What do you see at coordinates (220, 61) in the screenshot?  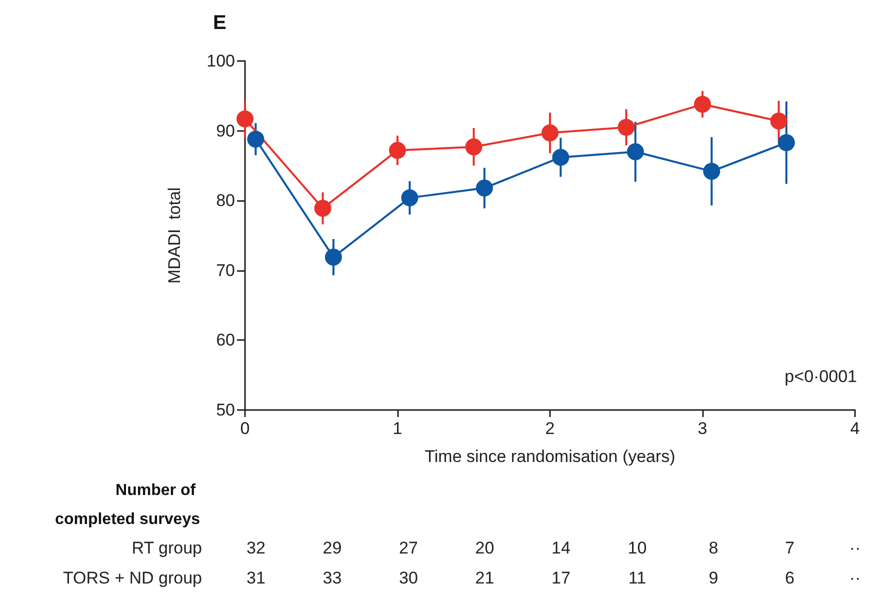 I see `y-tick-label: 100` at bounding box center [220, 61].